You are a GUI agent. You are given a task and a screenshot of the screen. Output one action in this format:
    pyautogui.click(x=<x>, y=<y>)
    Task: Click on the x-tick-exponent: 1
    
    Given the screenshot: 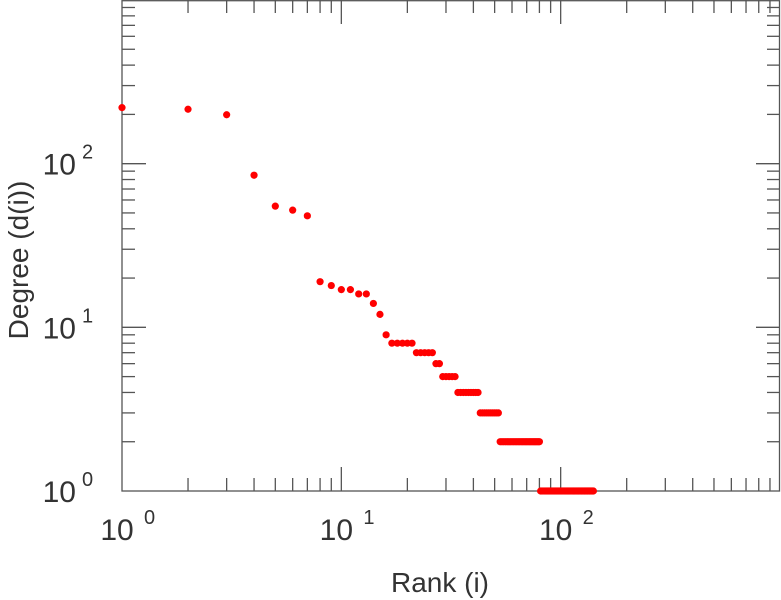 What is the action you would take?
    pyautogui.click(x=368, y=518)
    